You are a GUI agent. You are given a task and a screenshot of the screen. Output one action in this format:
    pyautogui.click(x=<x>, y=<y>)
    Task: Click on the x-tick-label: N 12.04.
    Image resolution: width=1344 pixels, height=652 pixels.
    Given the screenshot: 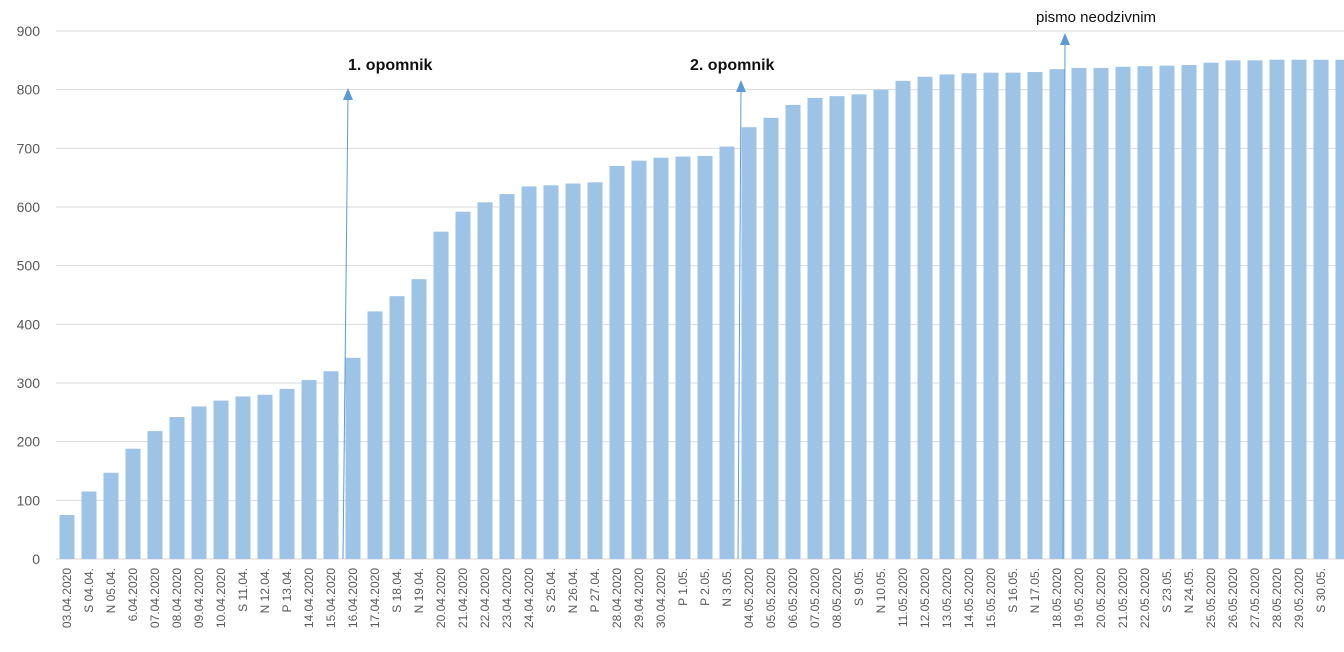 What is the action you would take?
    pyautogui.click(x=265, y=590)
    